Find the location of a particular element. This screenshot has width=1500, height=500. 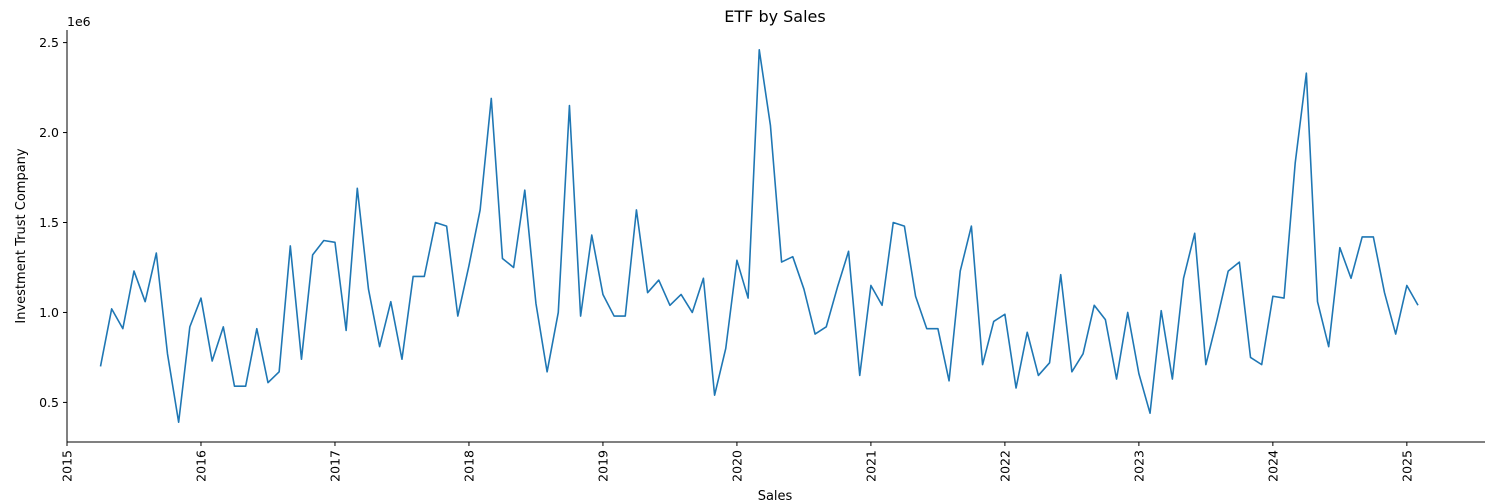

y-axis-label: Investment Trust Company is located at coordinates (21, 236).